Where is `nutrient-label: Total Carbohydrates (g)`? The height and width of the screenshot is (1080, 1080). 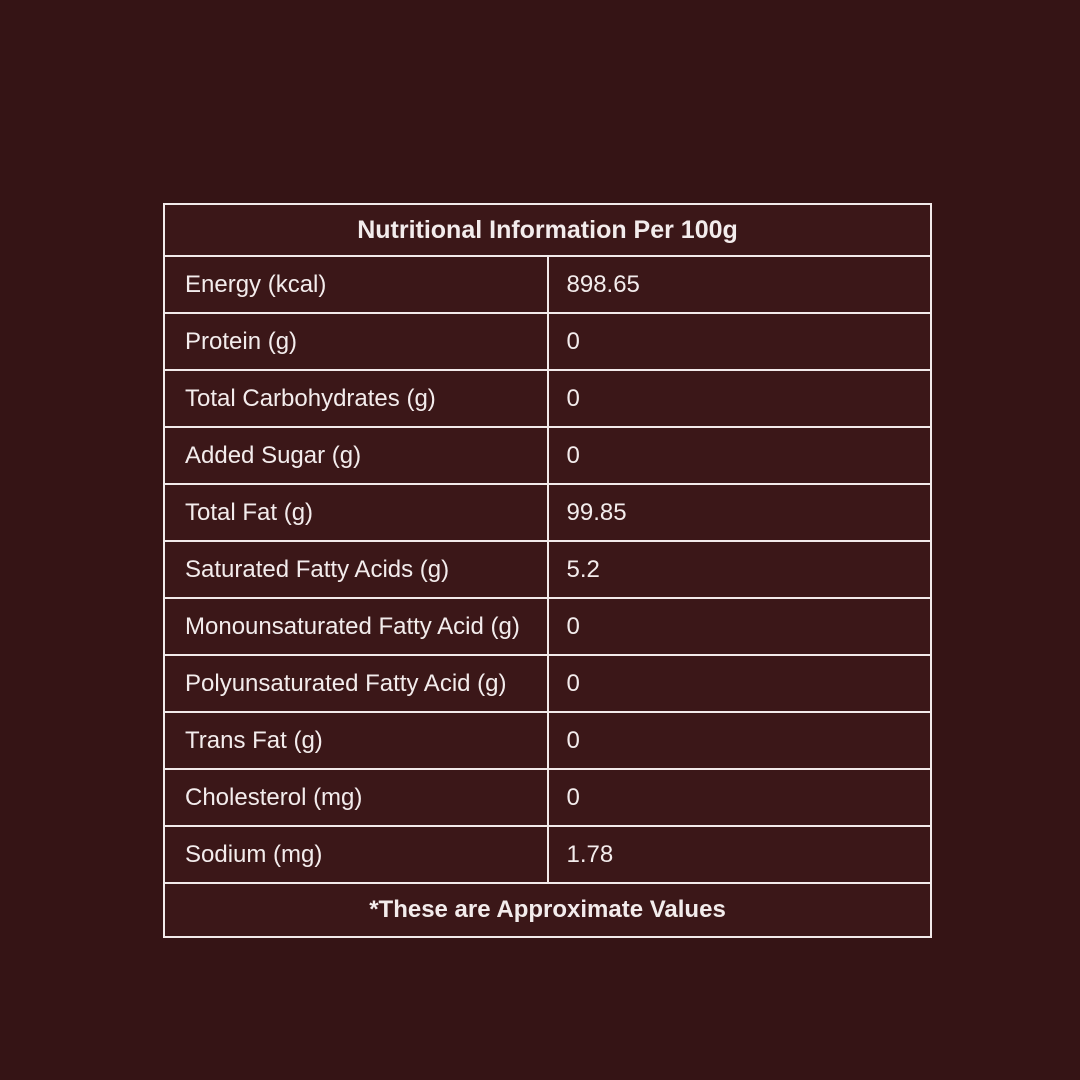 nutrient-label: Total Carbohydrates (g) is located at coordinates (356, 398).